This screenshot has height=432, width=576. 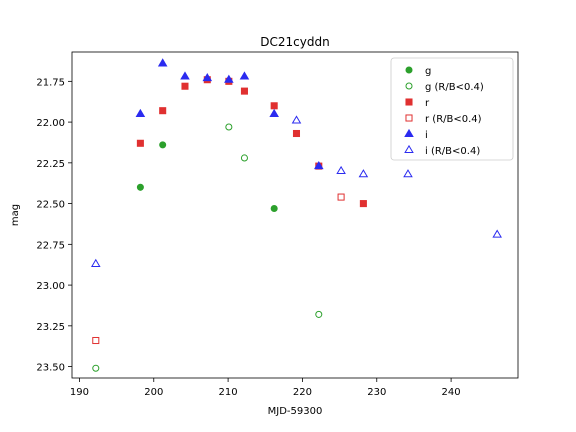 What do you see at coordinates (50, 82) in the screenshot?
I see `y-tick-label: 21.75` at bounding box center [50, 82].